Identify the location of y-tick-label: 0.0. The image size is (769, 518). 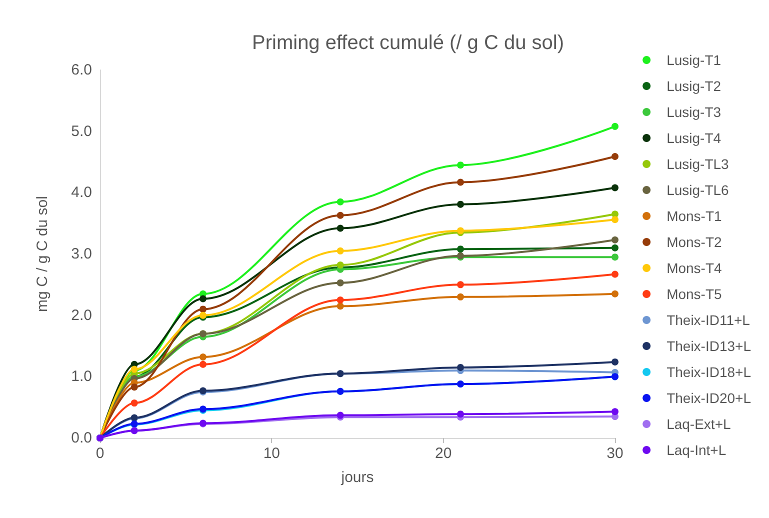
(81, 438).